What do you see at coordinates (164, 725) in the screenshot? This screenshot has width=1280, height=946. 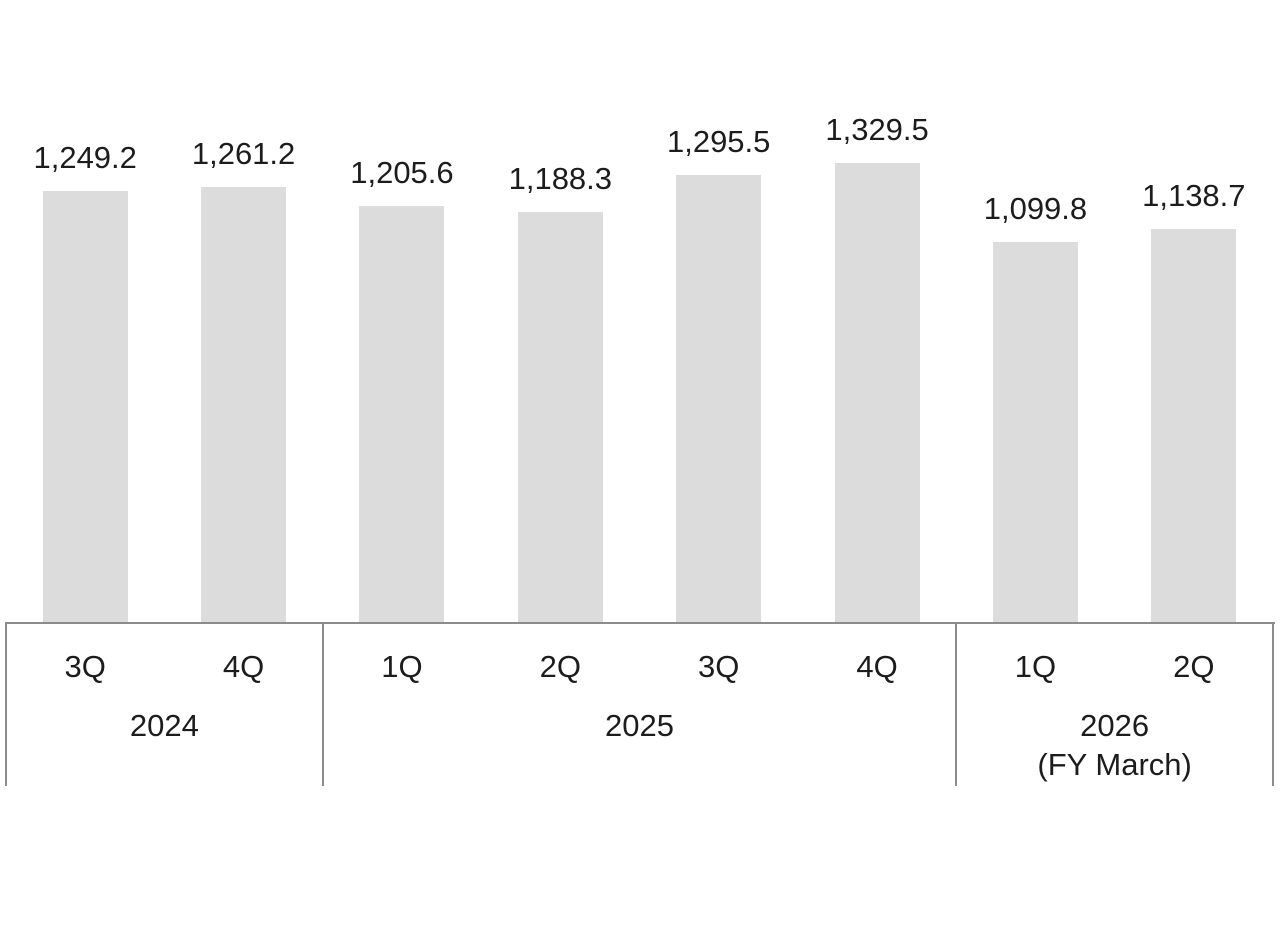 I see `year-group-label: 2024` at bounding box center [164, 725].